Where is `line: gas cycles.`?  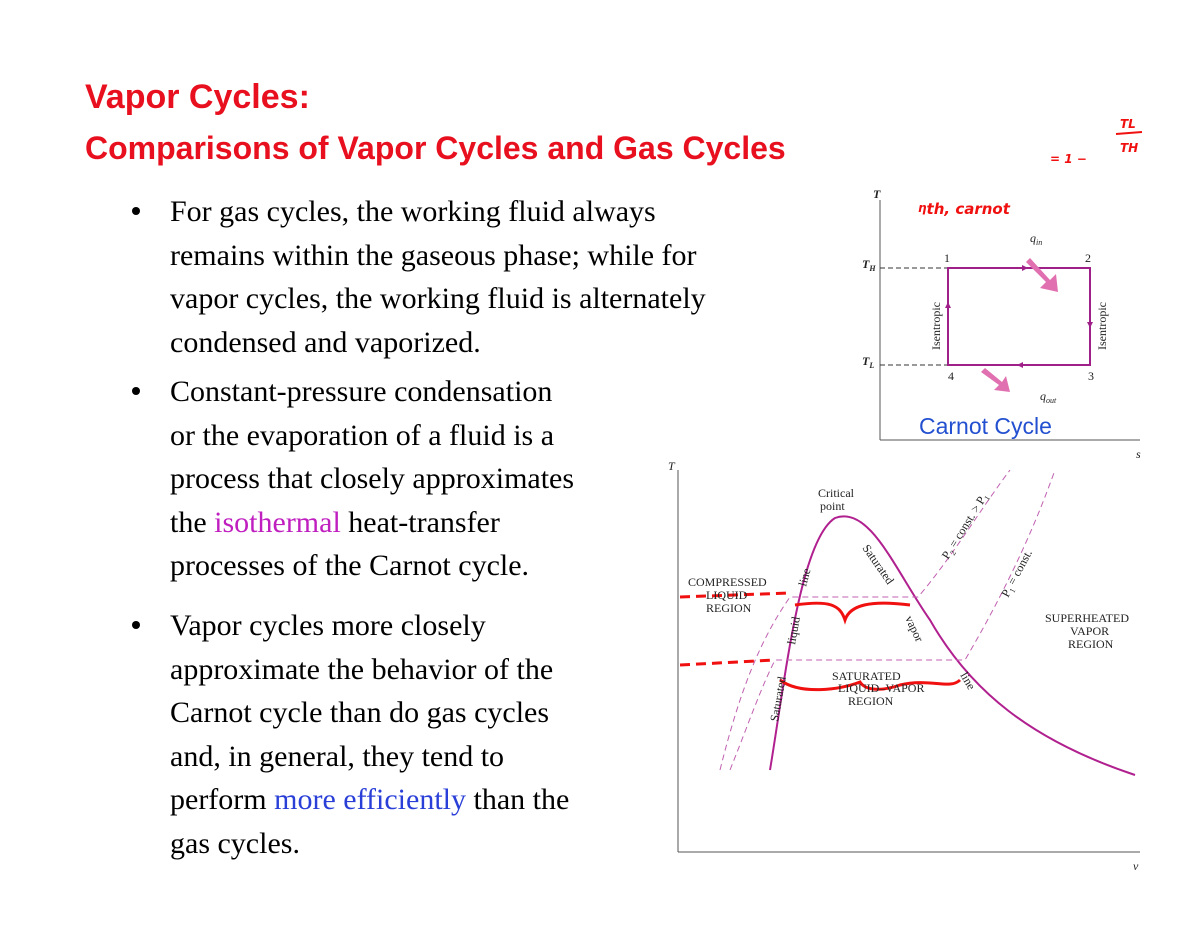 line: gas cycles. is located at coordinates (235, 843).